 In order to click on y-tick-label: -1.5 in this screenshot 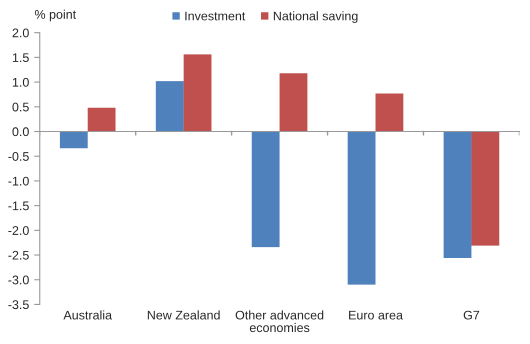, I will do `click(18, 206)`.